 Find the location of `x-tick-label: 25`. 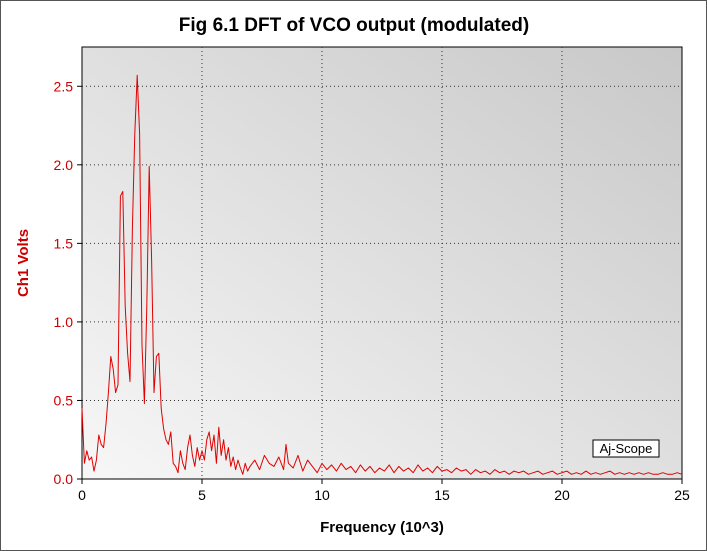

x-tick-label: 25 is located at coordinates (682, 495).